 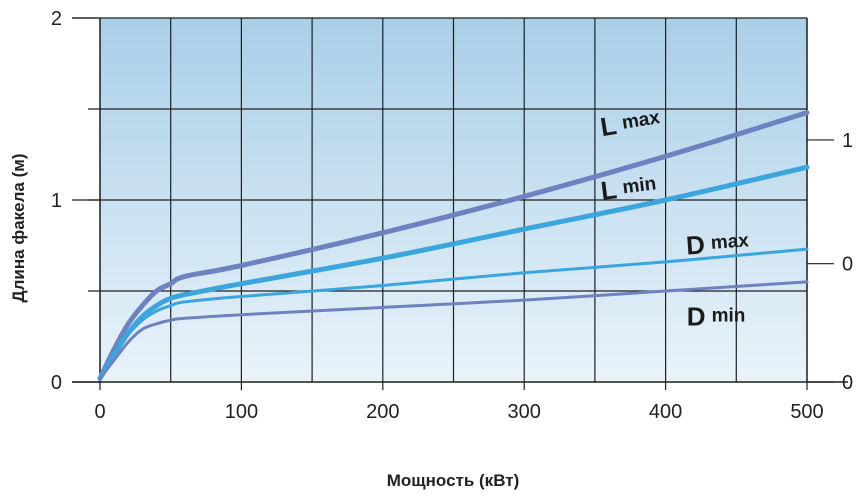 What do you see at coordinates (99, 412) in the screenshot?
I see `x-tick-label: 0` at bounding box center [99, 412].